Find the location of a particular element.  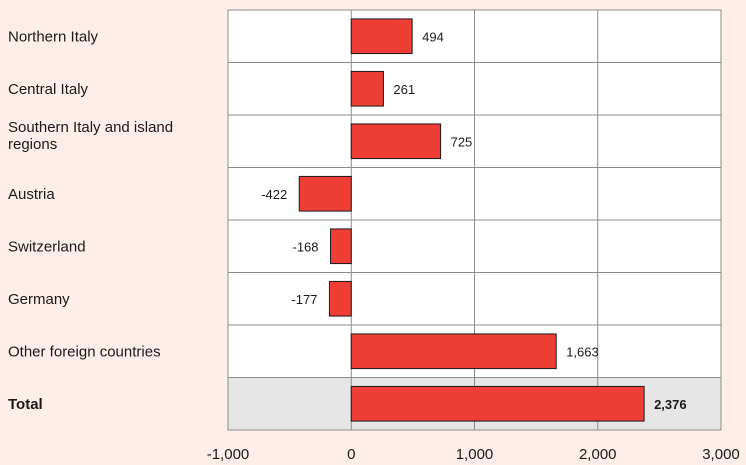

category-label: Austria is located at coordinates (31, 194).